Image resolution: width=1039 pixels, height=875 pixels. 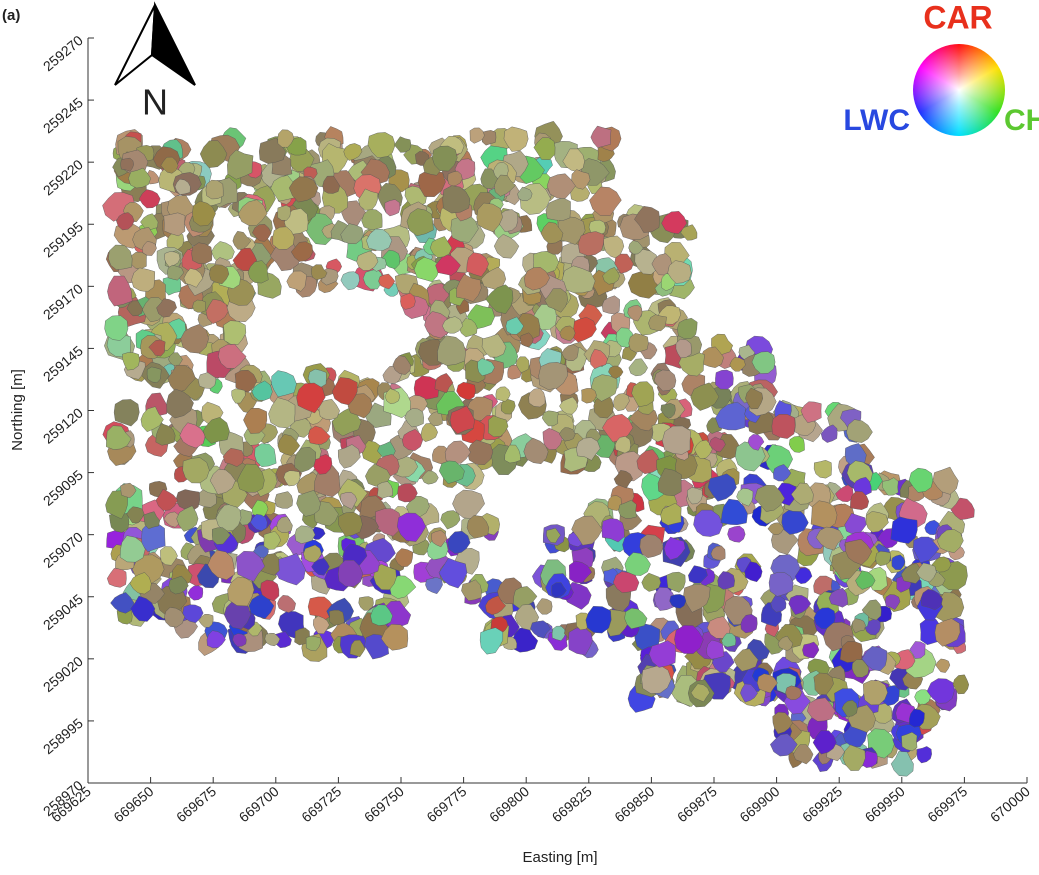 I want to click on x-tick-label: 669850, so click(x=634, y=804).